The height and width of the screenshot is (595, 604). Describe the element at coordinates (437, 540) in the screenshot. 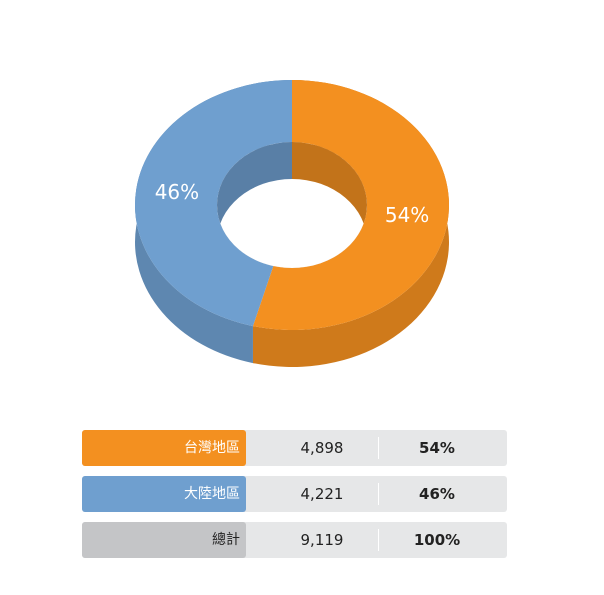

I see `row-percent: 100%` at that location.